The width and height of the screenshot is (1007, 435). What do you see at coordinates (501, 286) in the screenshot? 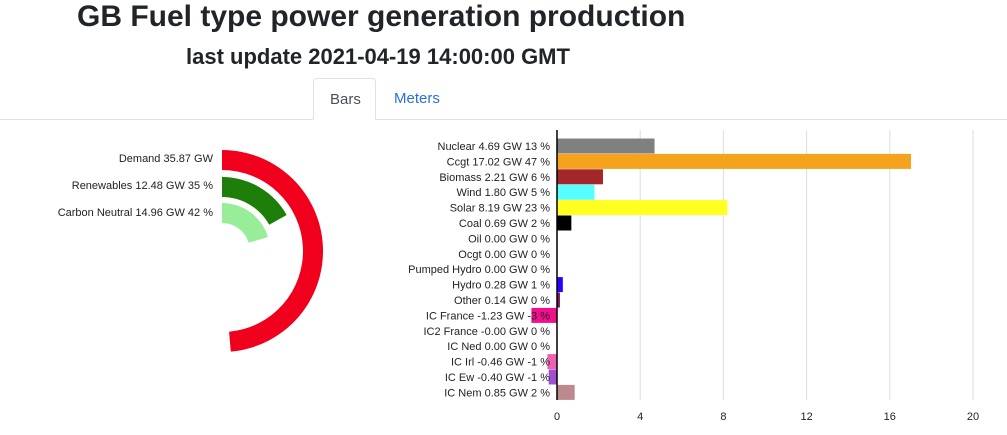
I see `bar-category-label: Hydro 0.28 GW 1 %` at bounding box center [501, 286].